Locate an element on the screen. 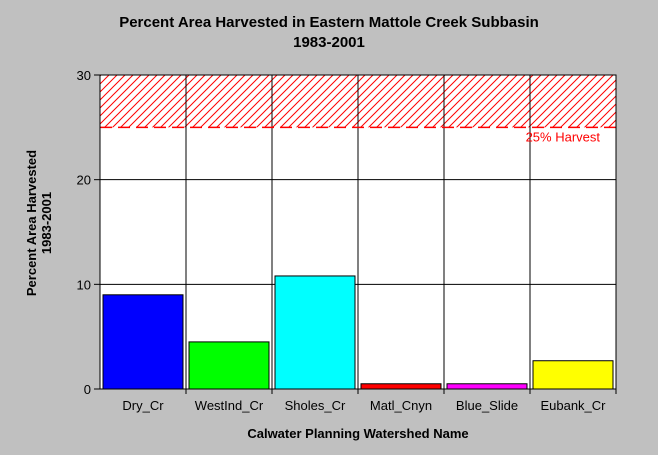 This screenshot has height=455, width=658. threshold-label: 25% Harvest is located at coordinates (563, 136).